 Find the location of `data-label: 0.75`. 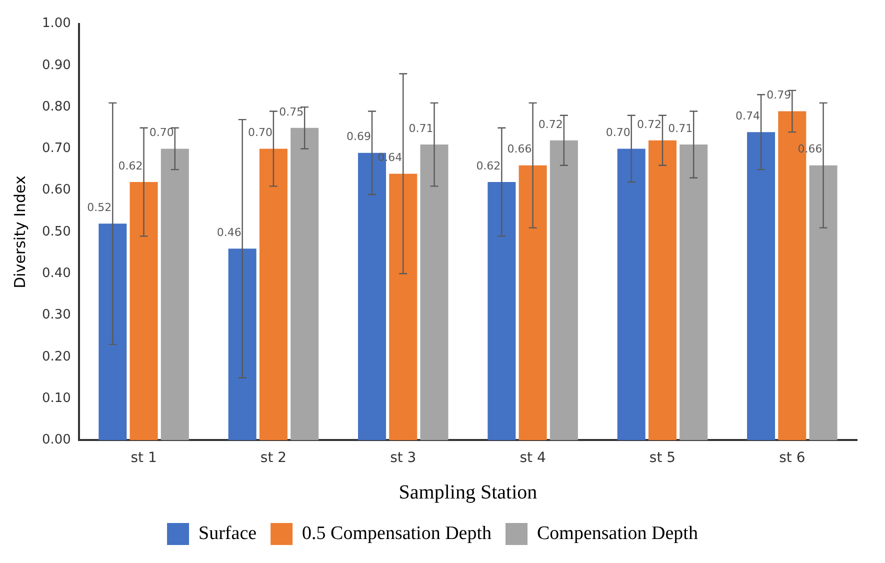

data-label: 0.75 is located at coordinates (291, 111).